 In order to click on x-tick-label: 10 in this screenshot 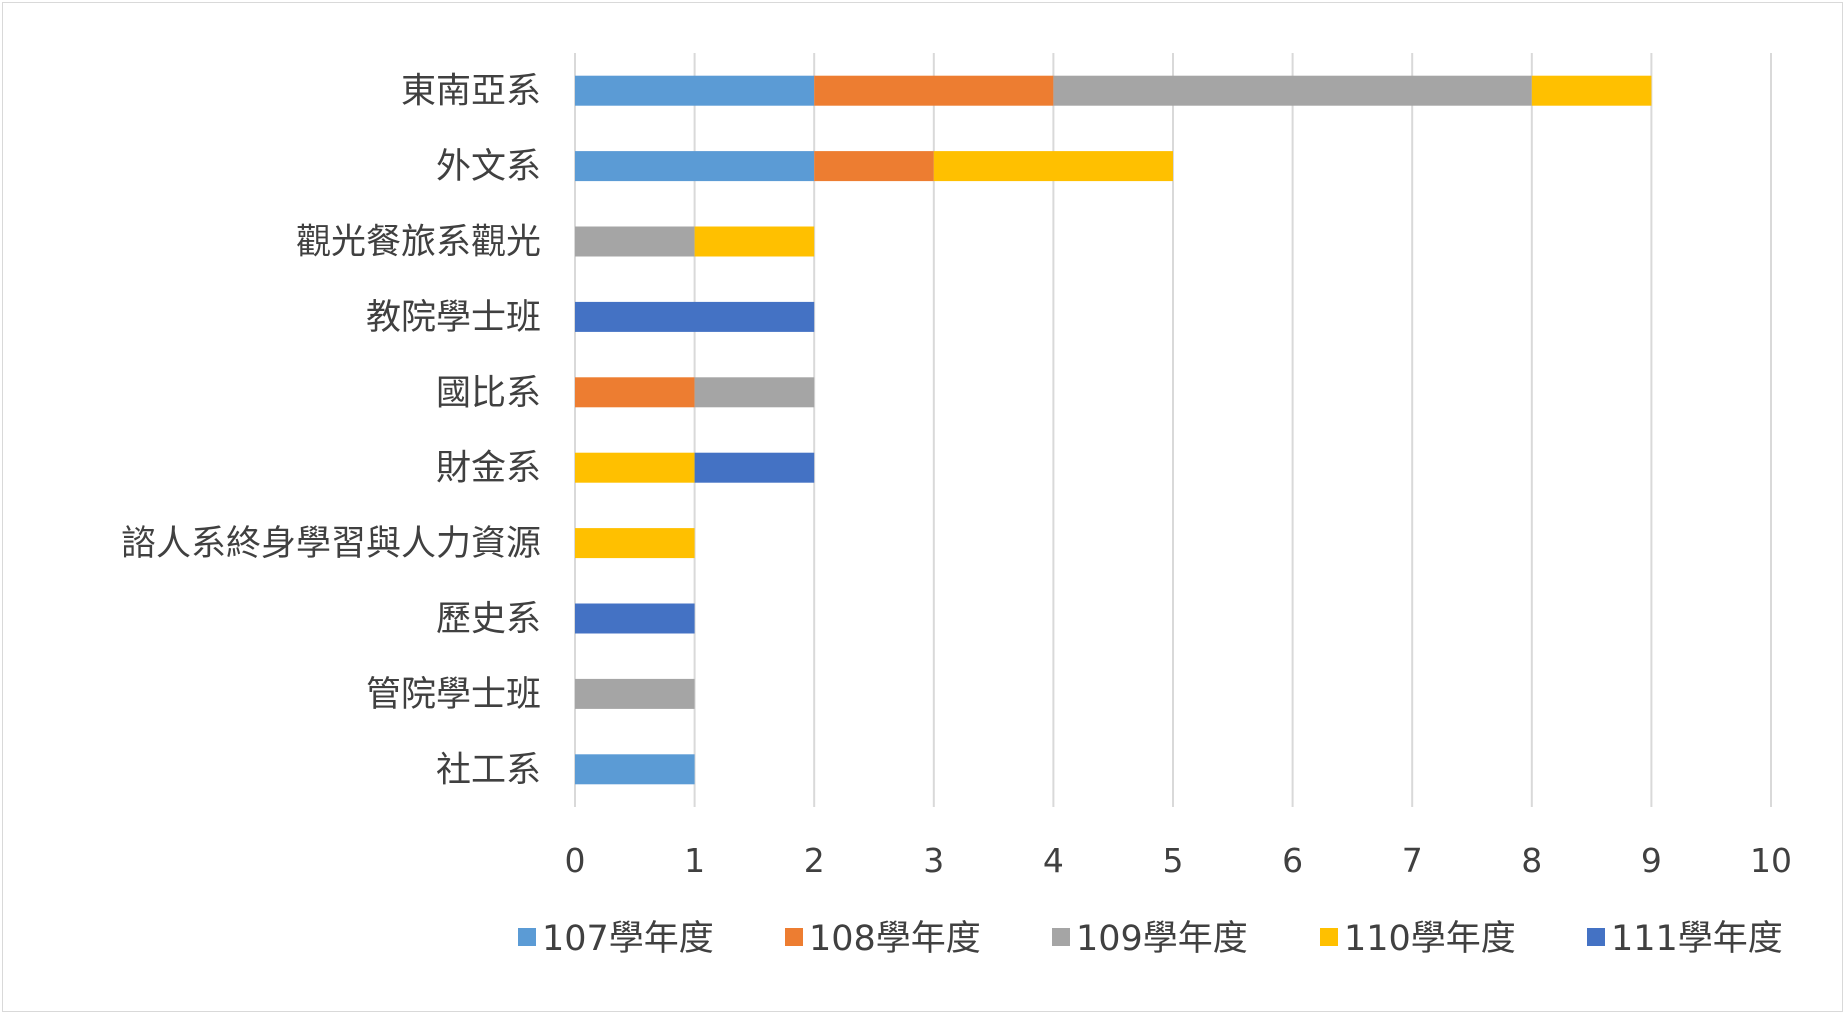, I will do `click(1771, 860)`.